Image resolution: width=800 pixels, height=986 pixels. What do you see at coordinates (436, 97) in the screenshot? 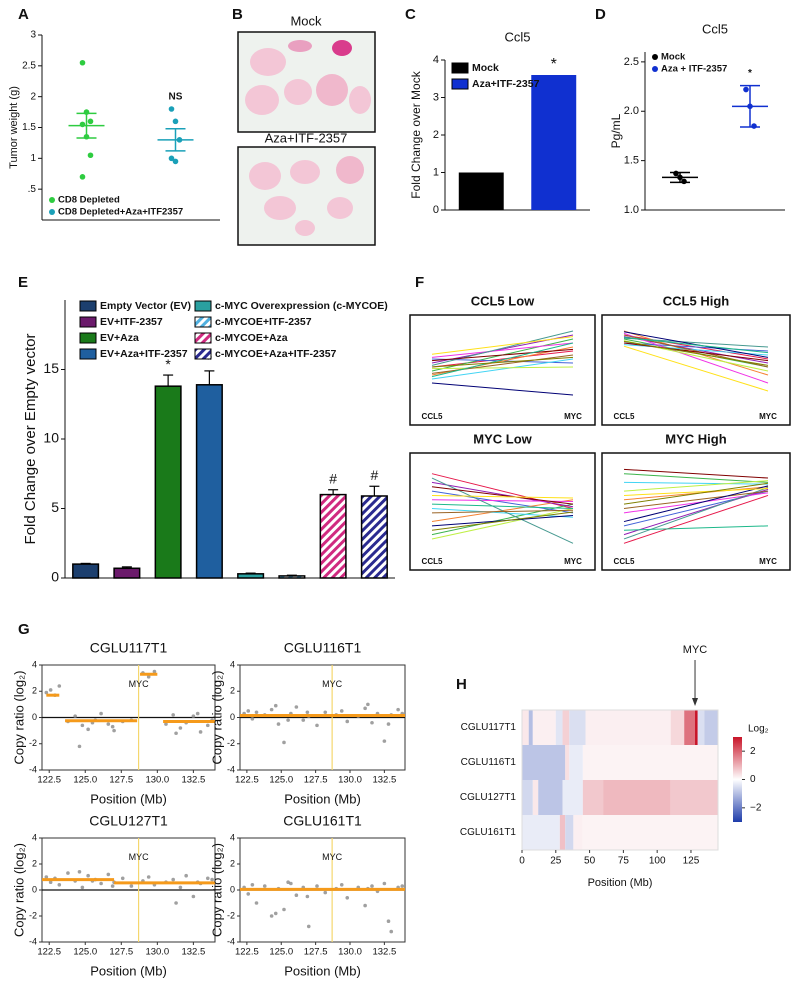
I see `y-tick-label: 3` at bounding box center [436, 97].